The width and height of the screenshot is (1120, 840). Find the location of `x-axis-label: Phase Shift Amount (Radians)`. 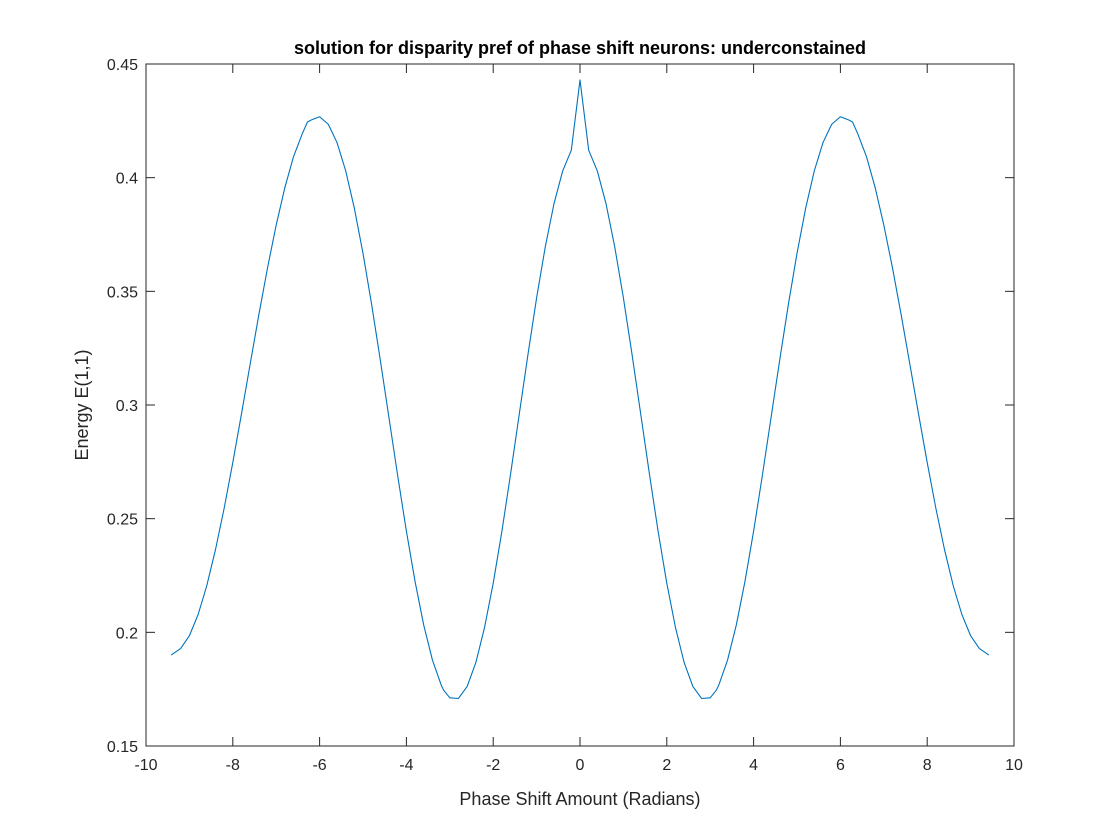

x-axis-label: Phase Shift Amount (Radians) is located at coordinates (579, 799).